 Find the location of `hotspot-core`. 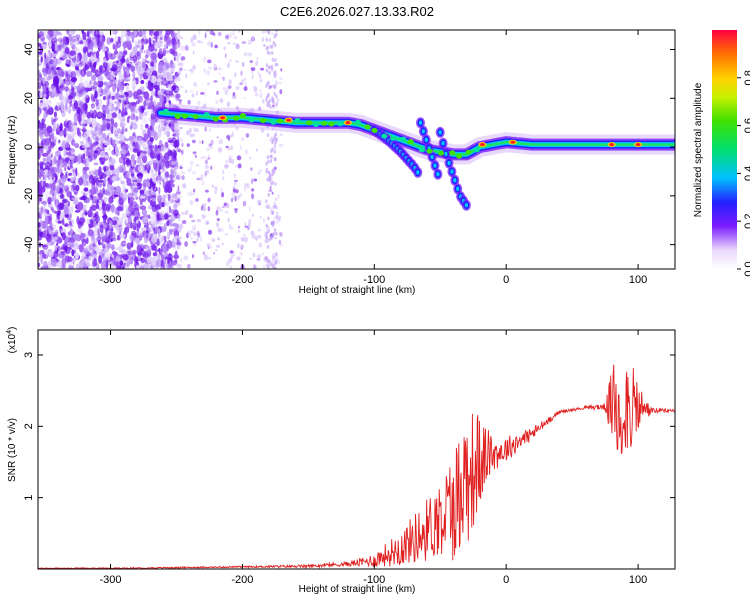

hotspot-core is located at coordinates (638, 145).